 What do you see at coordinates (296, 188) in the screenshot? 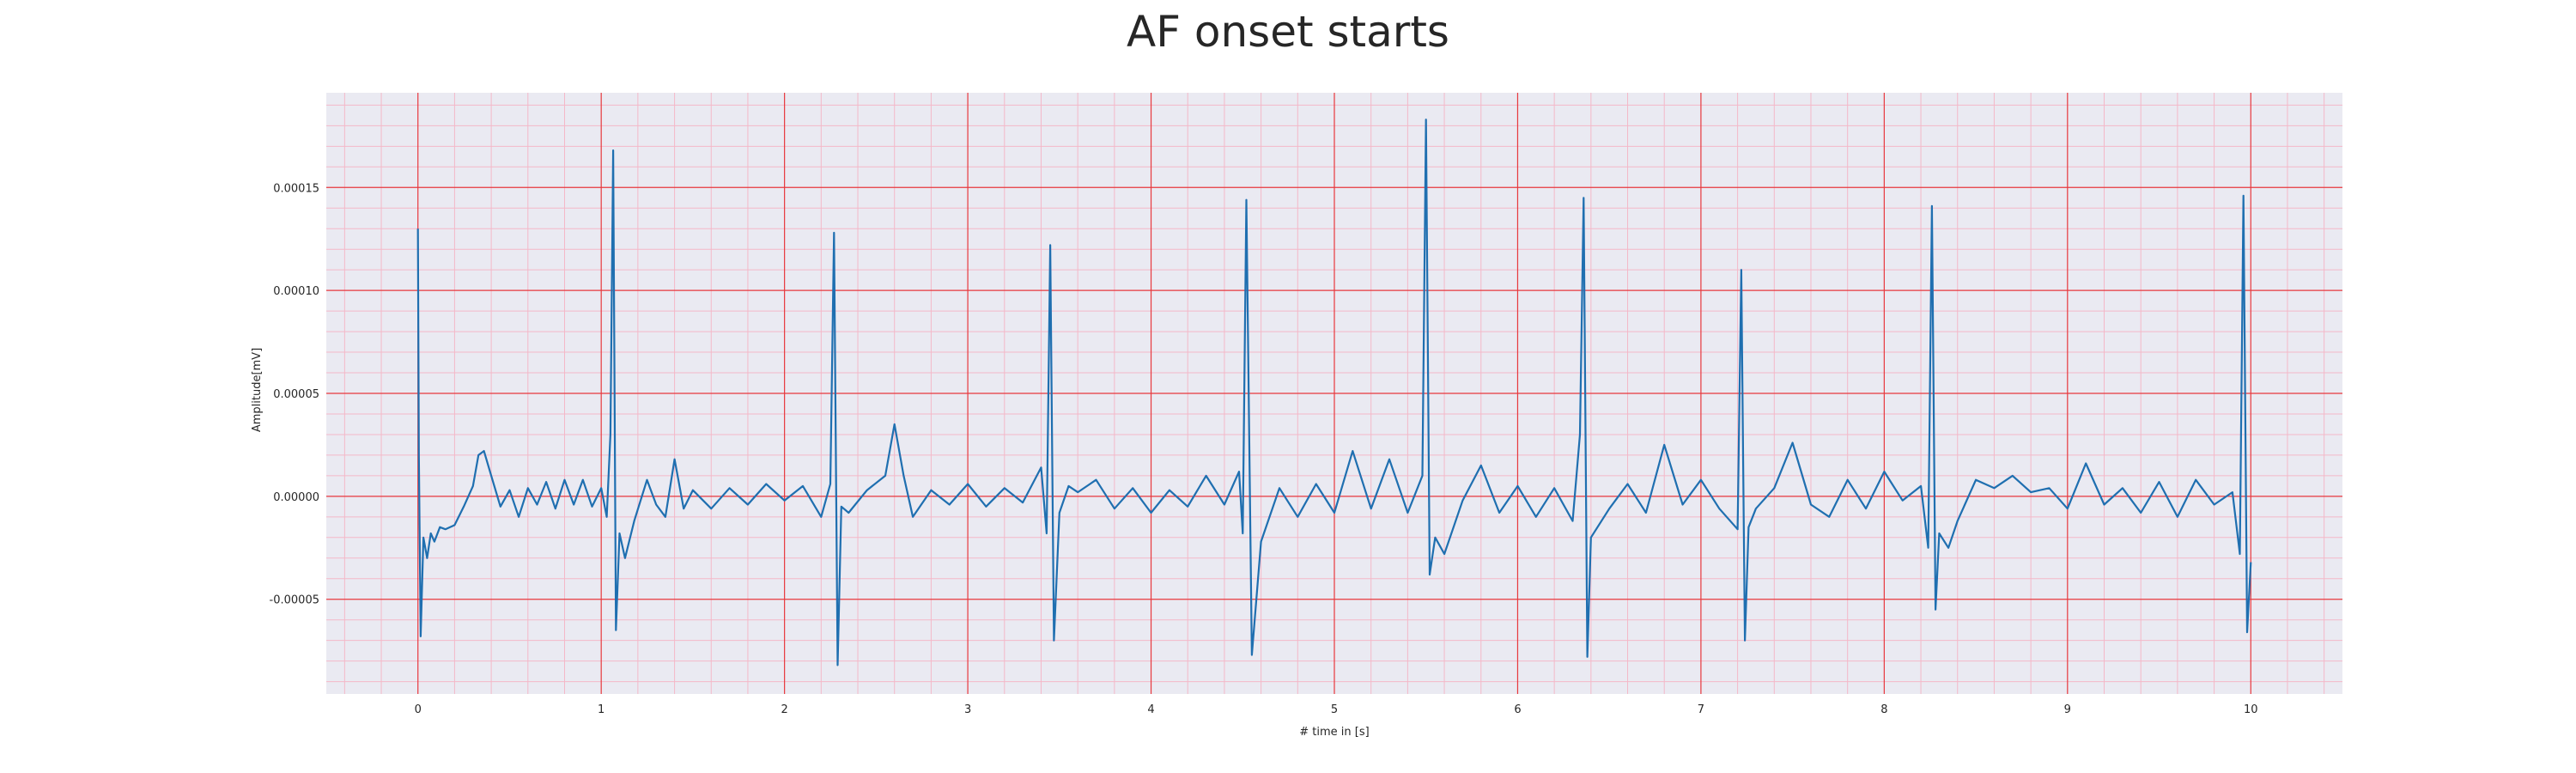
I see `y-tick-label: 0.00015` at bounding box center [296, 188].